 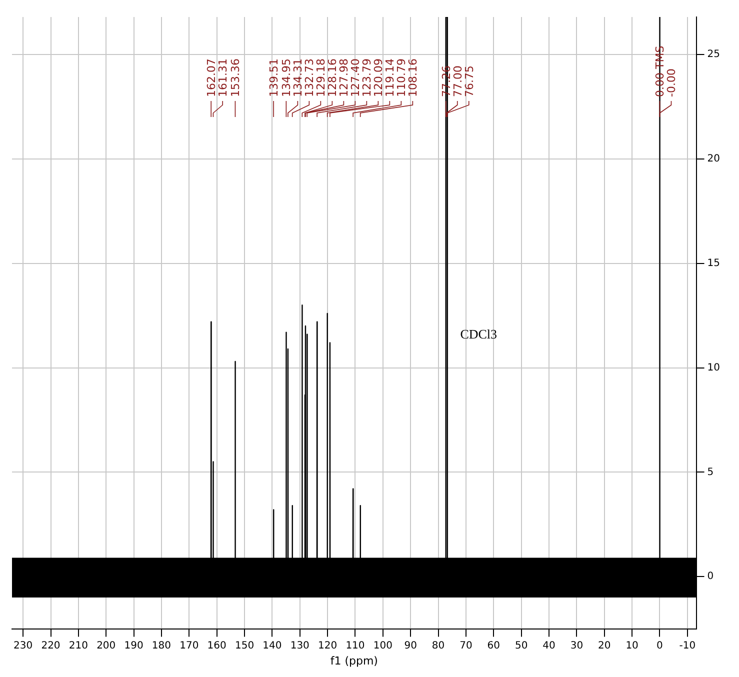 What do you see at coordinates (466, 646) in the screenshot?
I see `x-tick-label: 70` at bounding box center [466, 646].